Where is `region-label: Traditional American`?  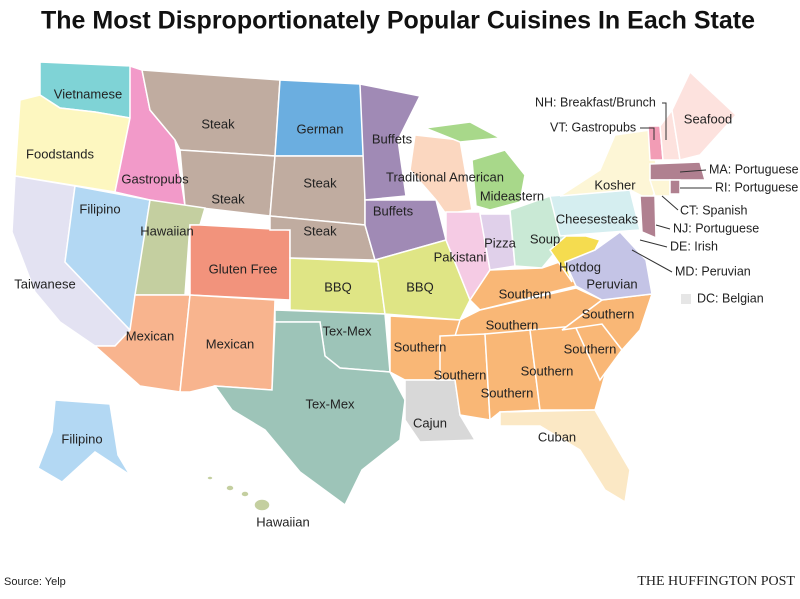
region-label: Traditional American is located at coordinates (445, 176).